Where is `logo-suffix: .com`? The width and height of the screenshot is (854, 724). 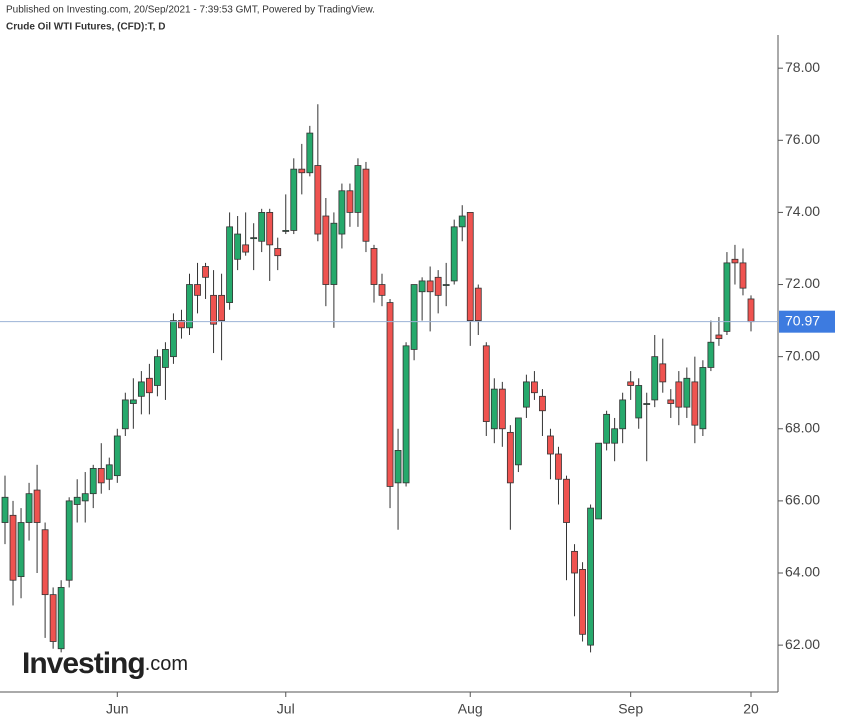 logo-suffix: .com is located at coordinates (166, 664).